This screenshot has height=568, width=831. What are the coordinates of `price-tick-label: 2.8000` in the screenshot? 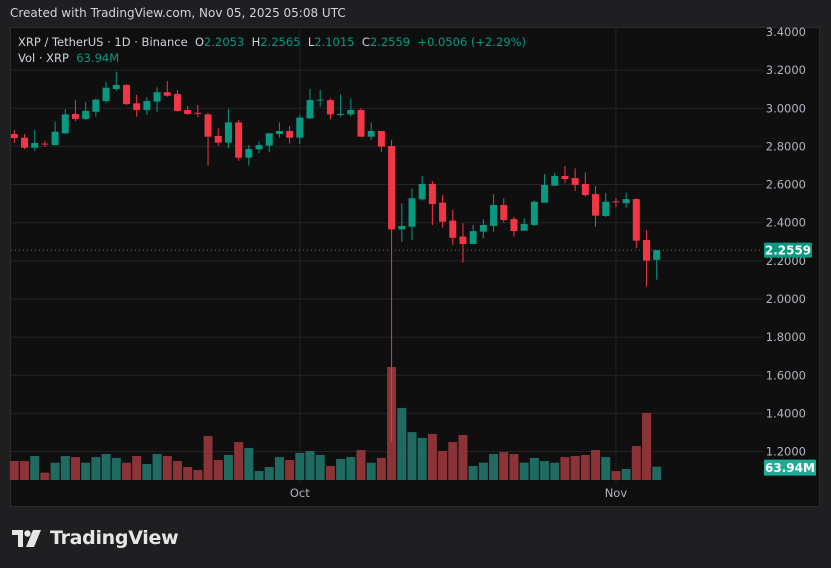 It's located at (786, 146).